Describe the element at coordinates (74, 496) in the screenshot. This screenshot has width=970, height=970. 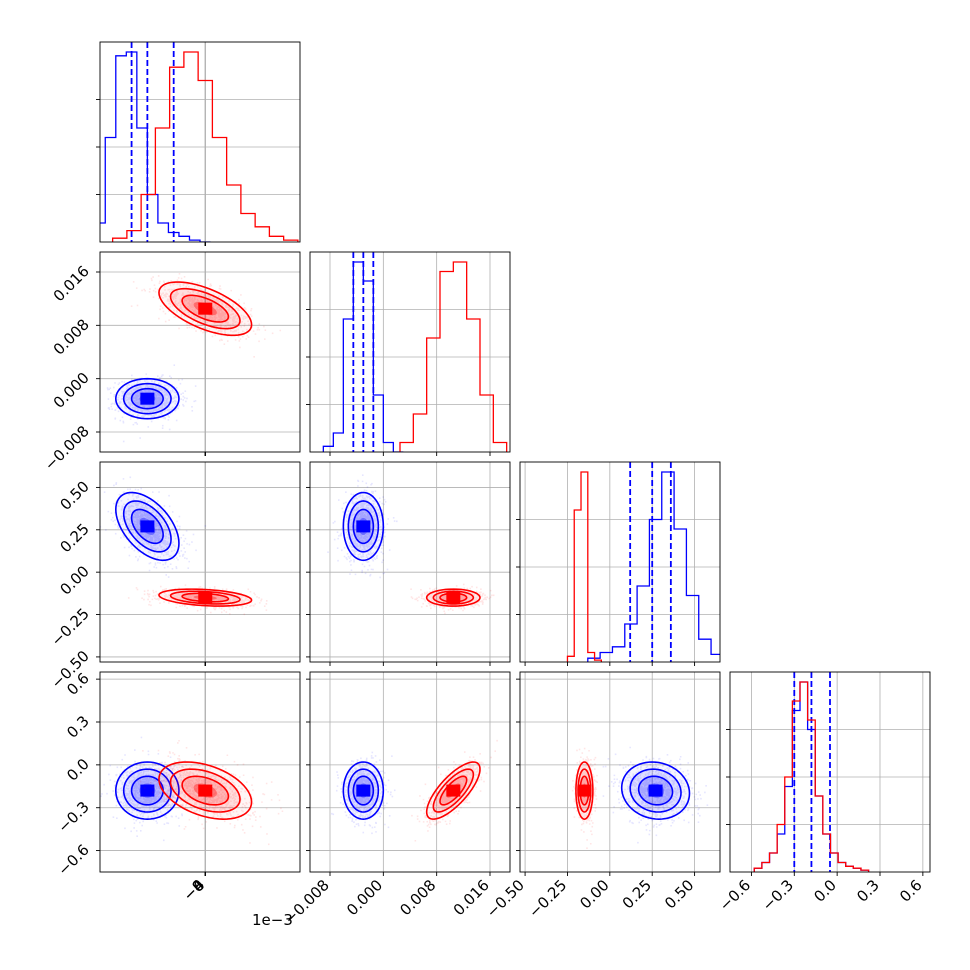
I see `y-tick-label: 0.50` at that location.